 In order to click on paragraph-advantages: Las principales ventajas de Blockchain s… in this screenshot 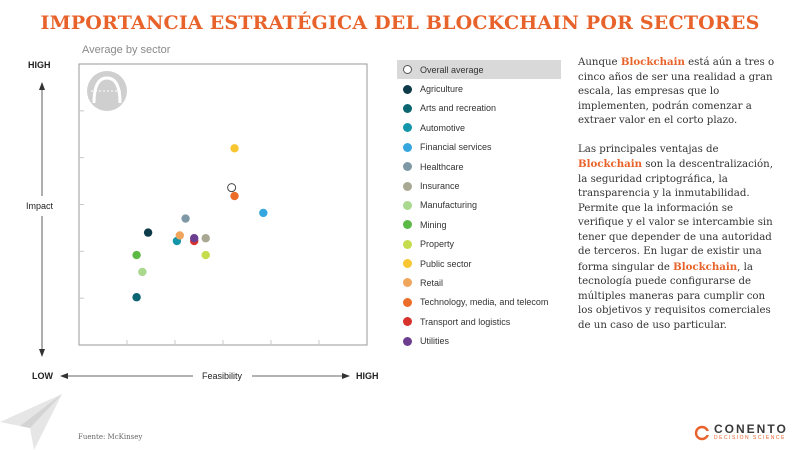, I will do `click(675, 237)`.